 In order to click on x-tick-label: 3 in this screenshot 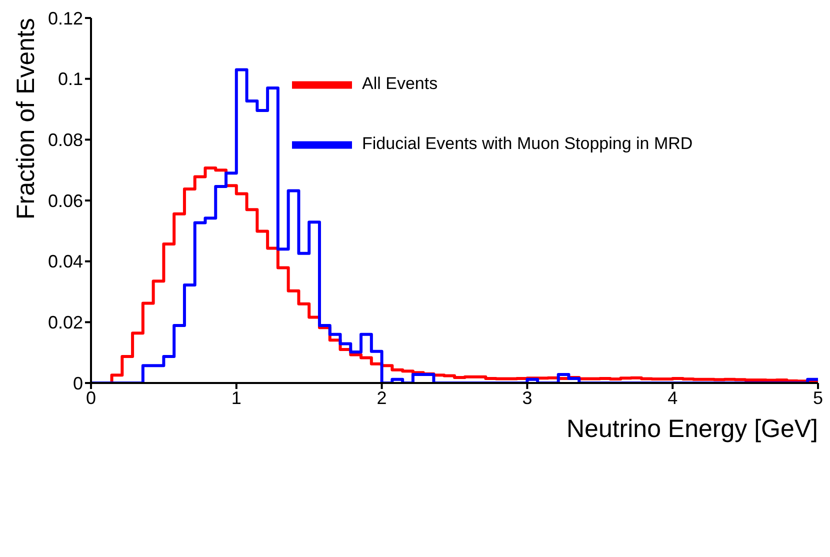, I will do `click(527, 398)`.